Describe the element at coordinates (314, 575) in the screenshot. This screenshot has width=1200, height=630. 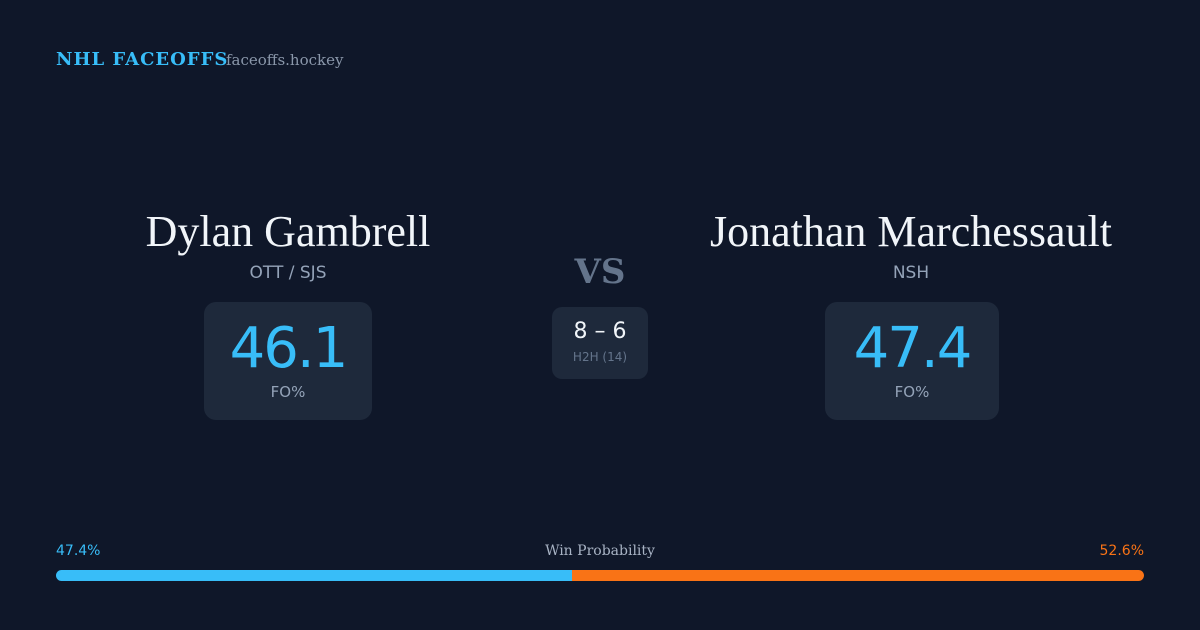
I see `left-probability-segment` at that location.